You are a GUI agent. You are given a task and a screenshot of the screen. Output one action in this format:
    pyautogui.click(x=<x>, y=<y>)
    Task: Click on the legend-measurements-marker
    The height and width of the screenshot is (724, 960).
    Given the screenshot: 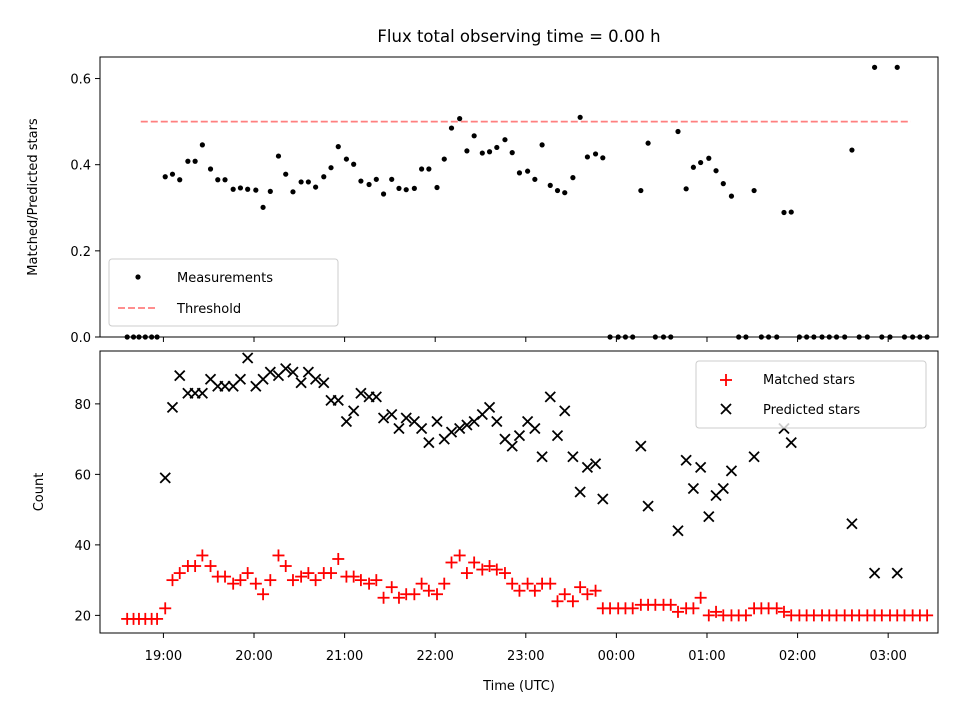 What is the action you would take?
    pyautogui.click(x=138, y=277)
    